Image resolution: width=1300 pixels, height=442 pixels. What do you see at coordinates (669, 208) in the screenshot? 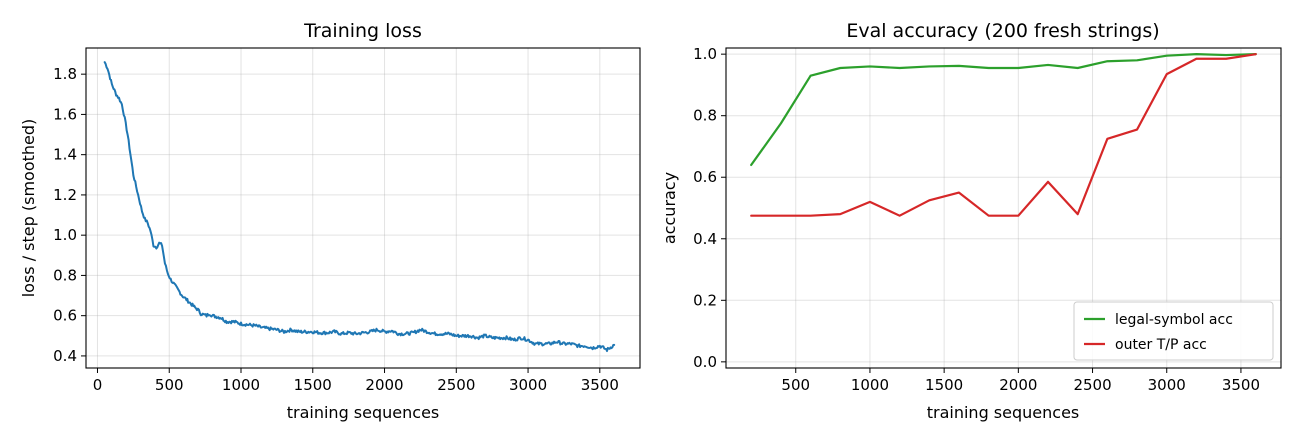
I see `eval-accuracy-y-axis-label: accuracy` at bounding box center [669, 208].